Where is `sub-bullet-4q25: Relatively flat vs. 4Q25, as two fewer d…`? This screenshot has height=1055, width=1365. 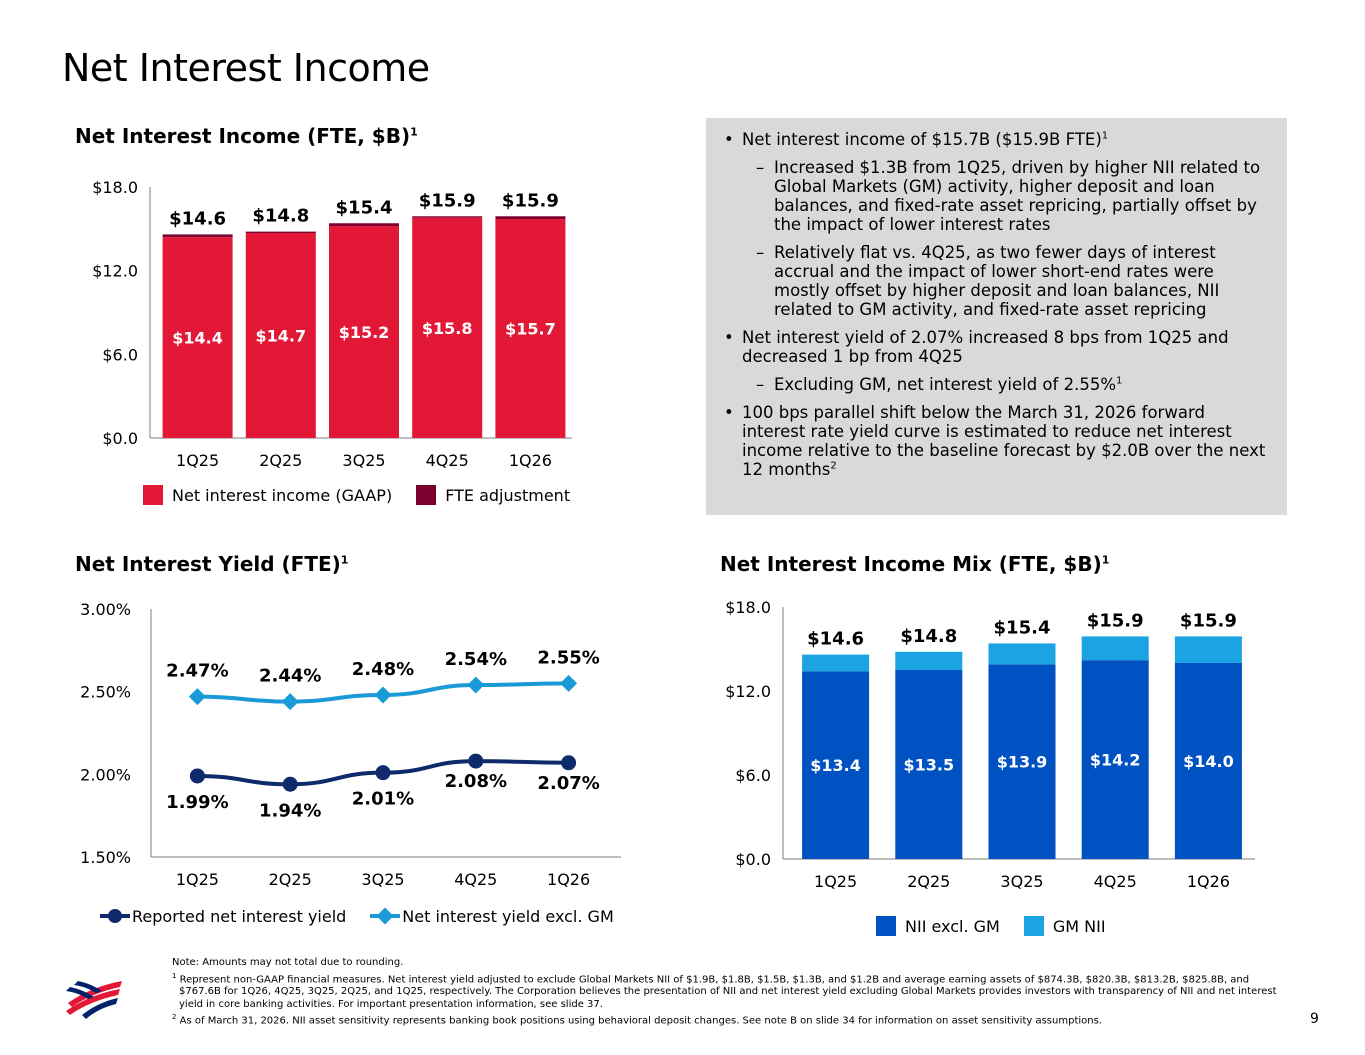 sub-bullet-4q25: Relatively flat vs. 4Q25, as two fewer d… is located at coordinates (995, 281).